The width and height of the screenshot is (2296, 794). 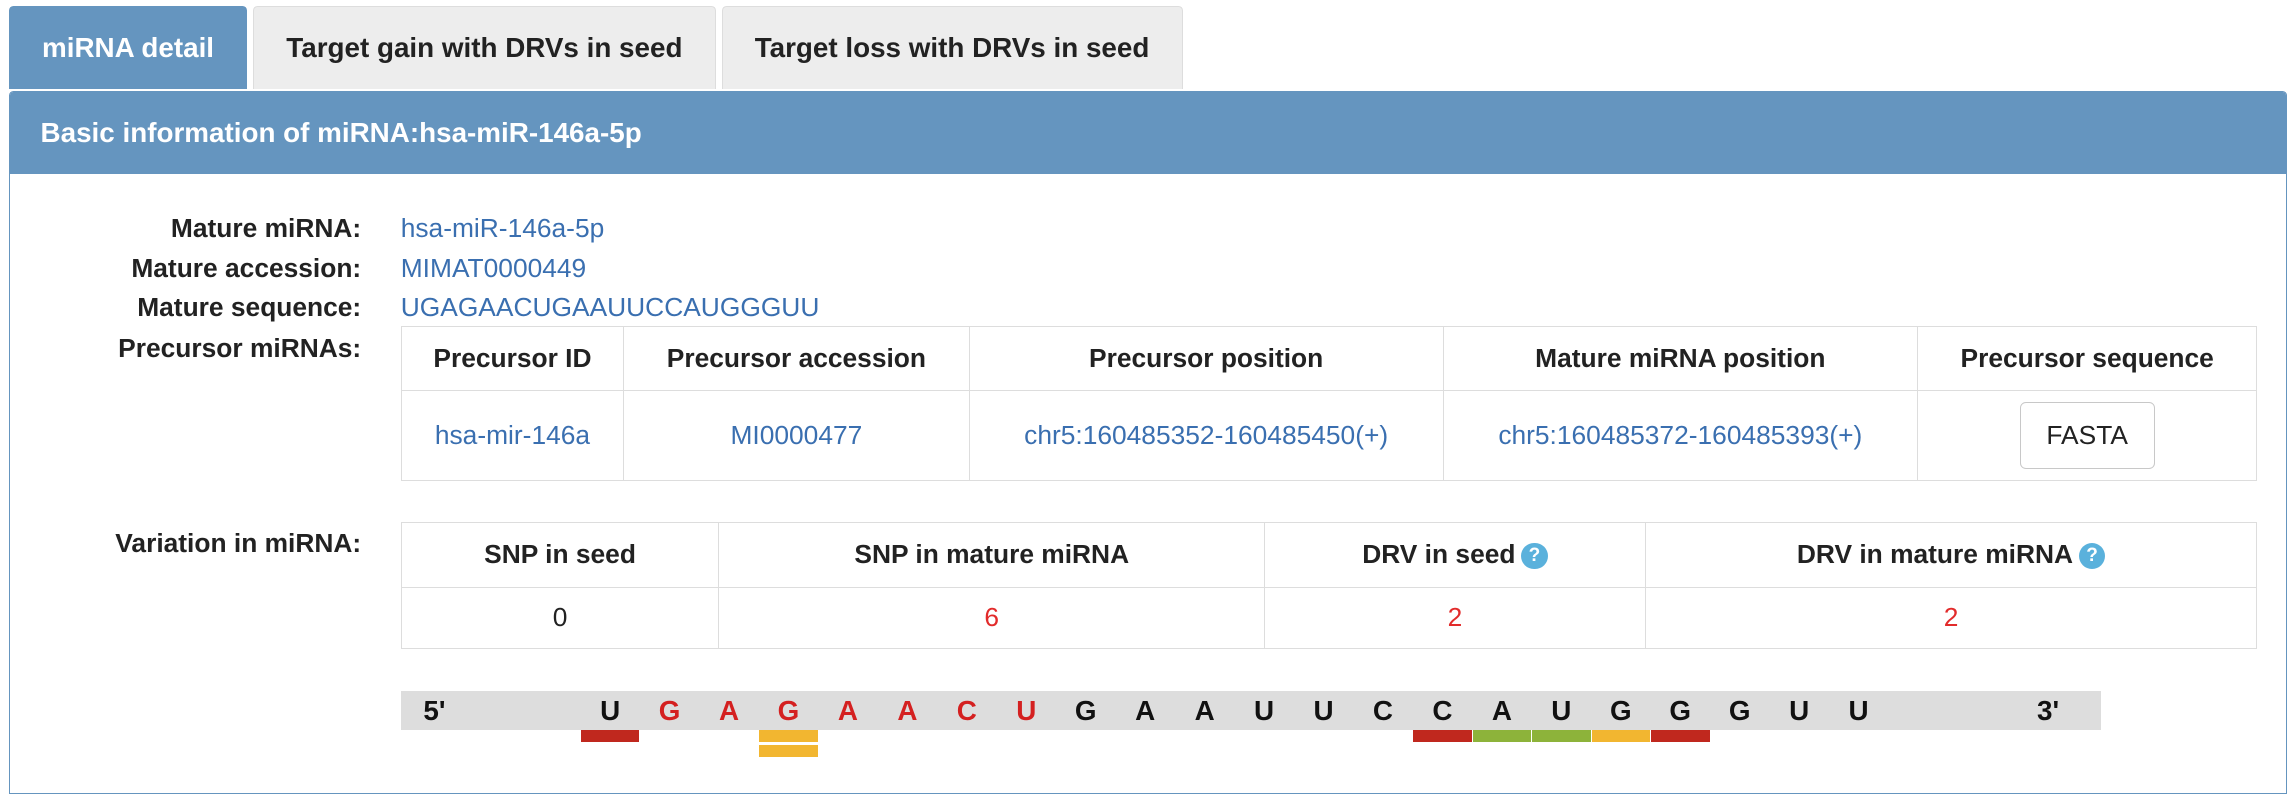 What do you see at coordinates (610, 307) in the screenshot?
I see `mature-sequence-value: UGAGAACUGAAUUCCAUGGGUU` at bounding box center [610, 307].